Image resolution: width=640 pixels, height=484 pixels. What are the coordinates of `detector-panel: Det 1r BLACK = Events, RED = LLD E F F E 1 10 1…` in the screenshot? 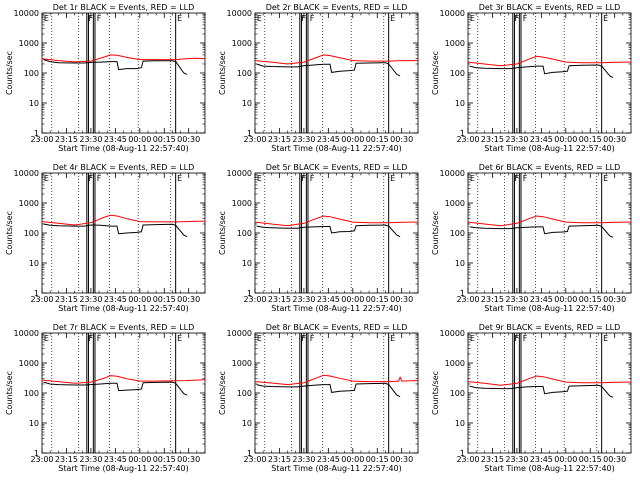 It's located at (106, 80).